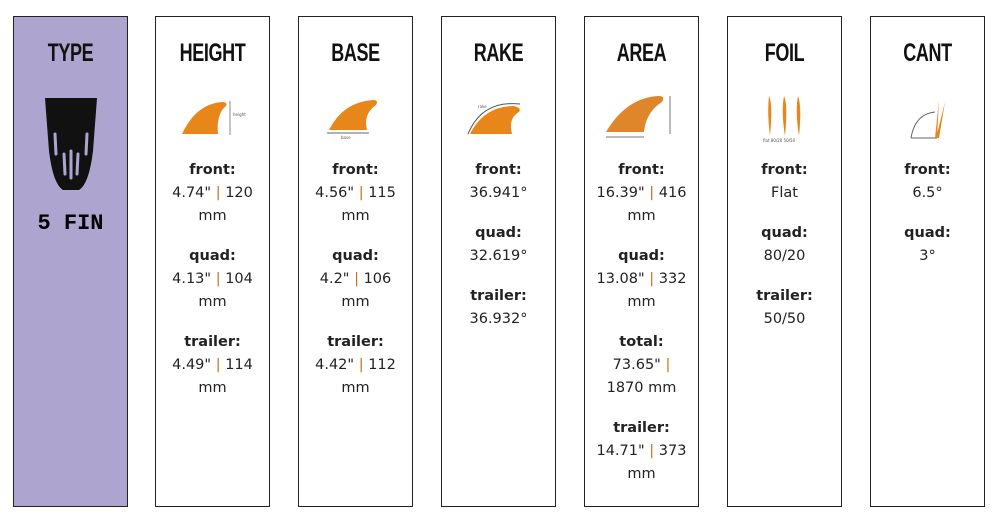 Image resolution: width=1000 pixels, height=525 pixels. I want to click on area-entry: total: 73.65" | 1870 mm, so click(641, 365).